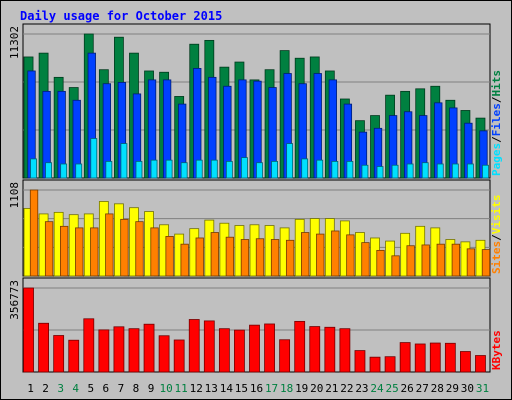 Image resolution: width=512 pixels, height=400 pixels. Describe the element at coordinates (391, 388) in the screenshot. I see `x-tick-label: 25` at that location.